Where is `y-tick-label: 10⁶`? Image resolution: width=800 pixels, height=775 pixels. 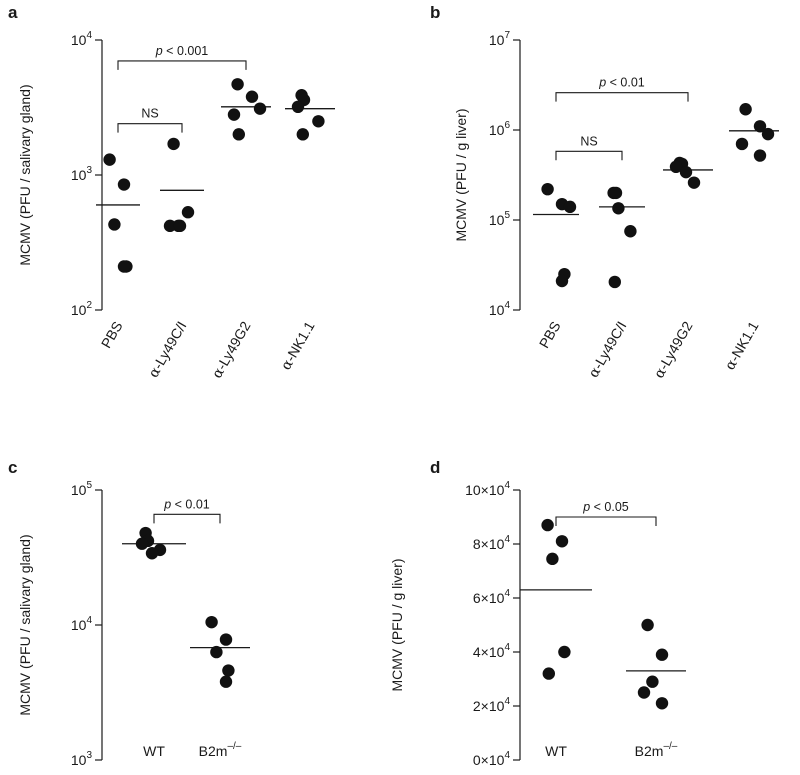 y-tick-label: 10⁶ is located at coordinates (500, 129).